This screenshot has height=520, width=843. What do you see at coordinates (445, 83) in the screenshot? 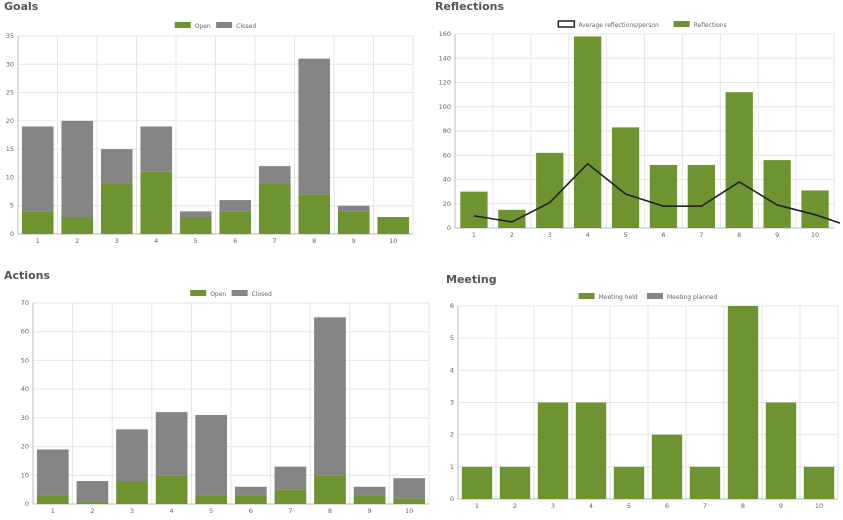
I see `y-tick-label: 120` at bounding box center [445, 83].